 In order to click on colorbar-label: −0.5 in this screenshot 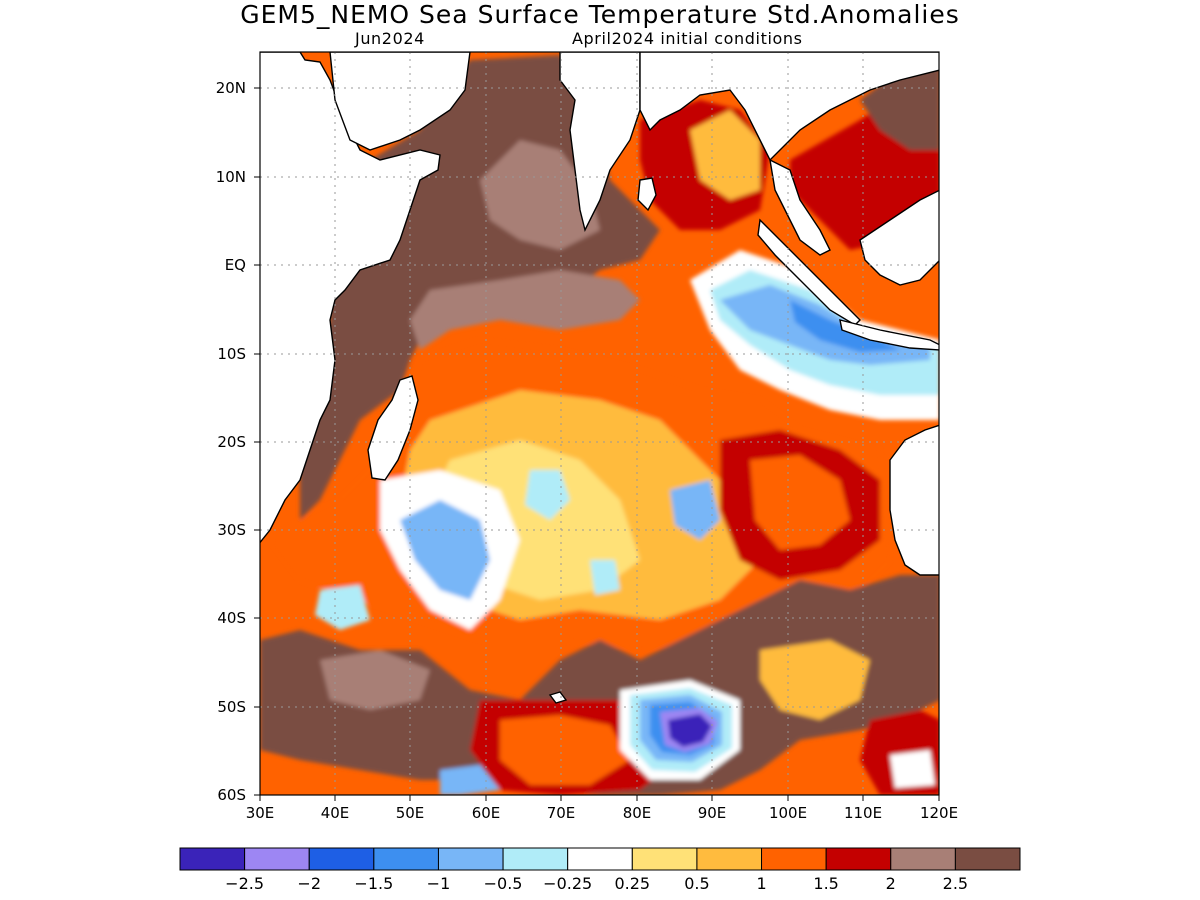, I will do `click(503, 883)`.